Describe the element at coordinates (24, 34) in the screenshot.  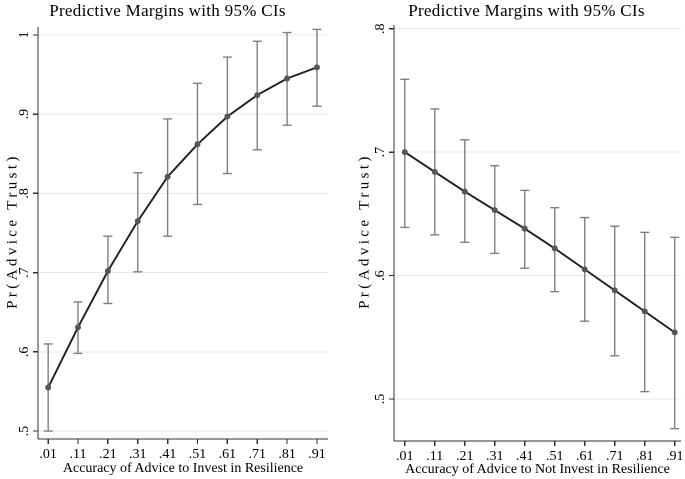
I see `y-tick-label: 1` at that location.